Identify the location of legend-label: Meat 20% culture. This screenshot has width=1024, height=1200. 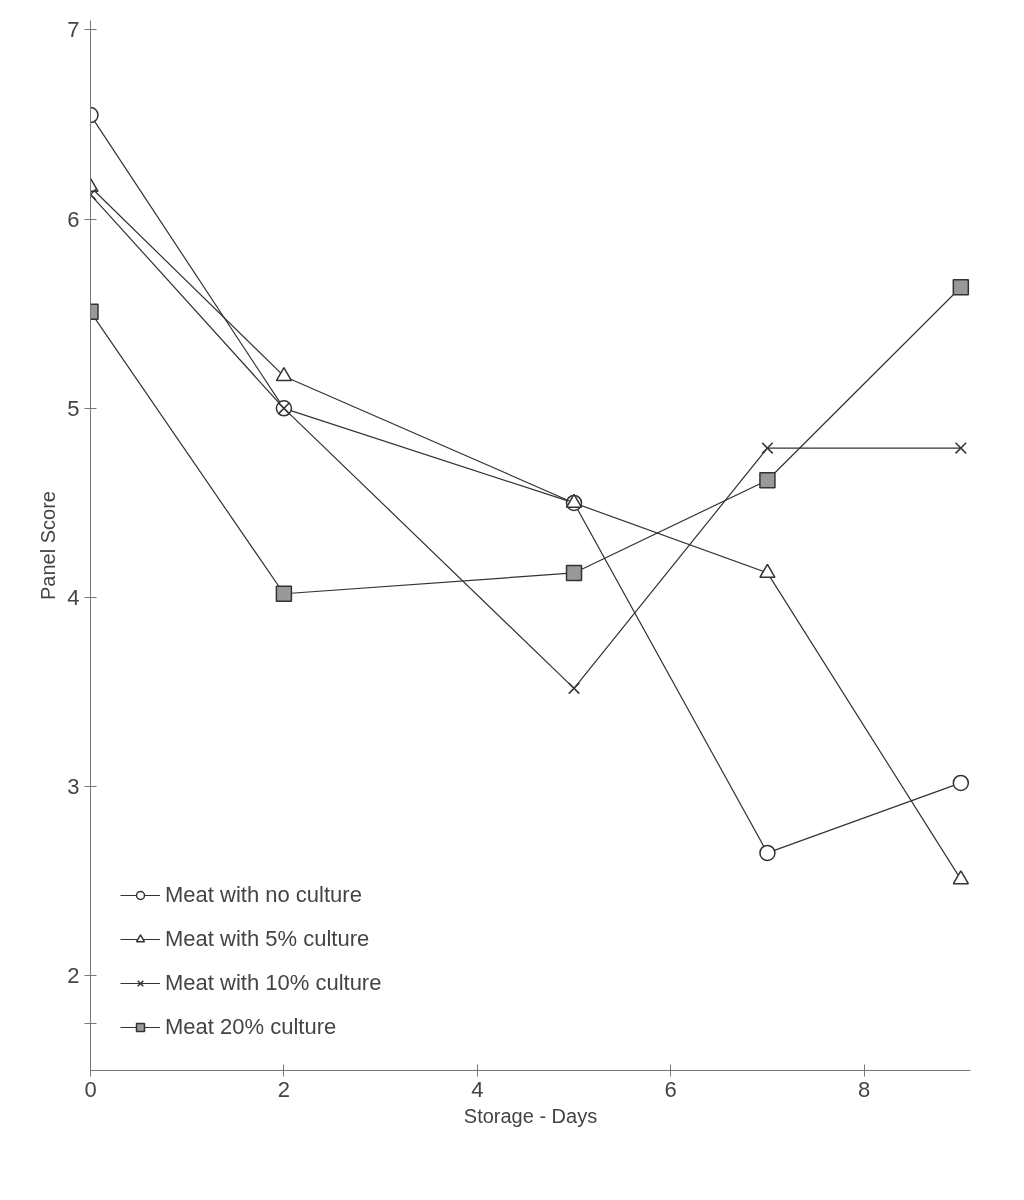
(251, 1027).